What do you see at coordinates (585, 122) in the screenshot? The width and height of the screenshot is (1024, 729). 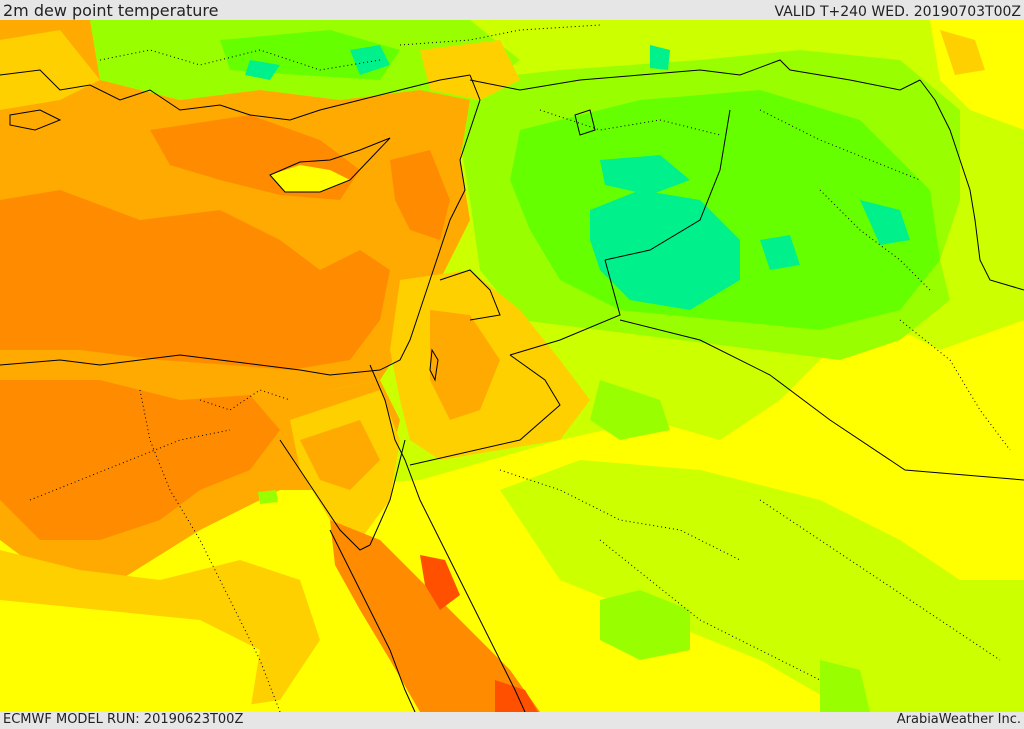 I see `coastline-lake-van` at bounding box center [585, 122].